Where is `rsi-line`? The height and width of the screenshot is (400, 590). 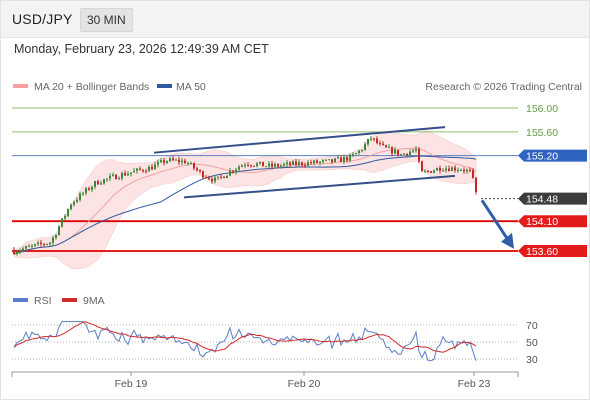 rsi-line is located at coordinates (245, 341).